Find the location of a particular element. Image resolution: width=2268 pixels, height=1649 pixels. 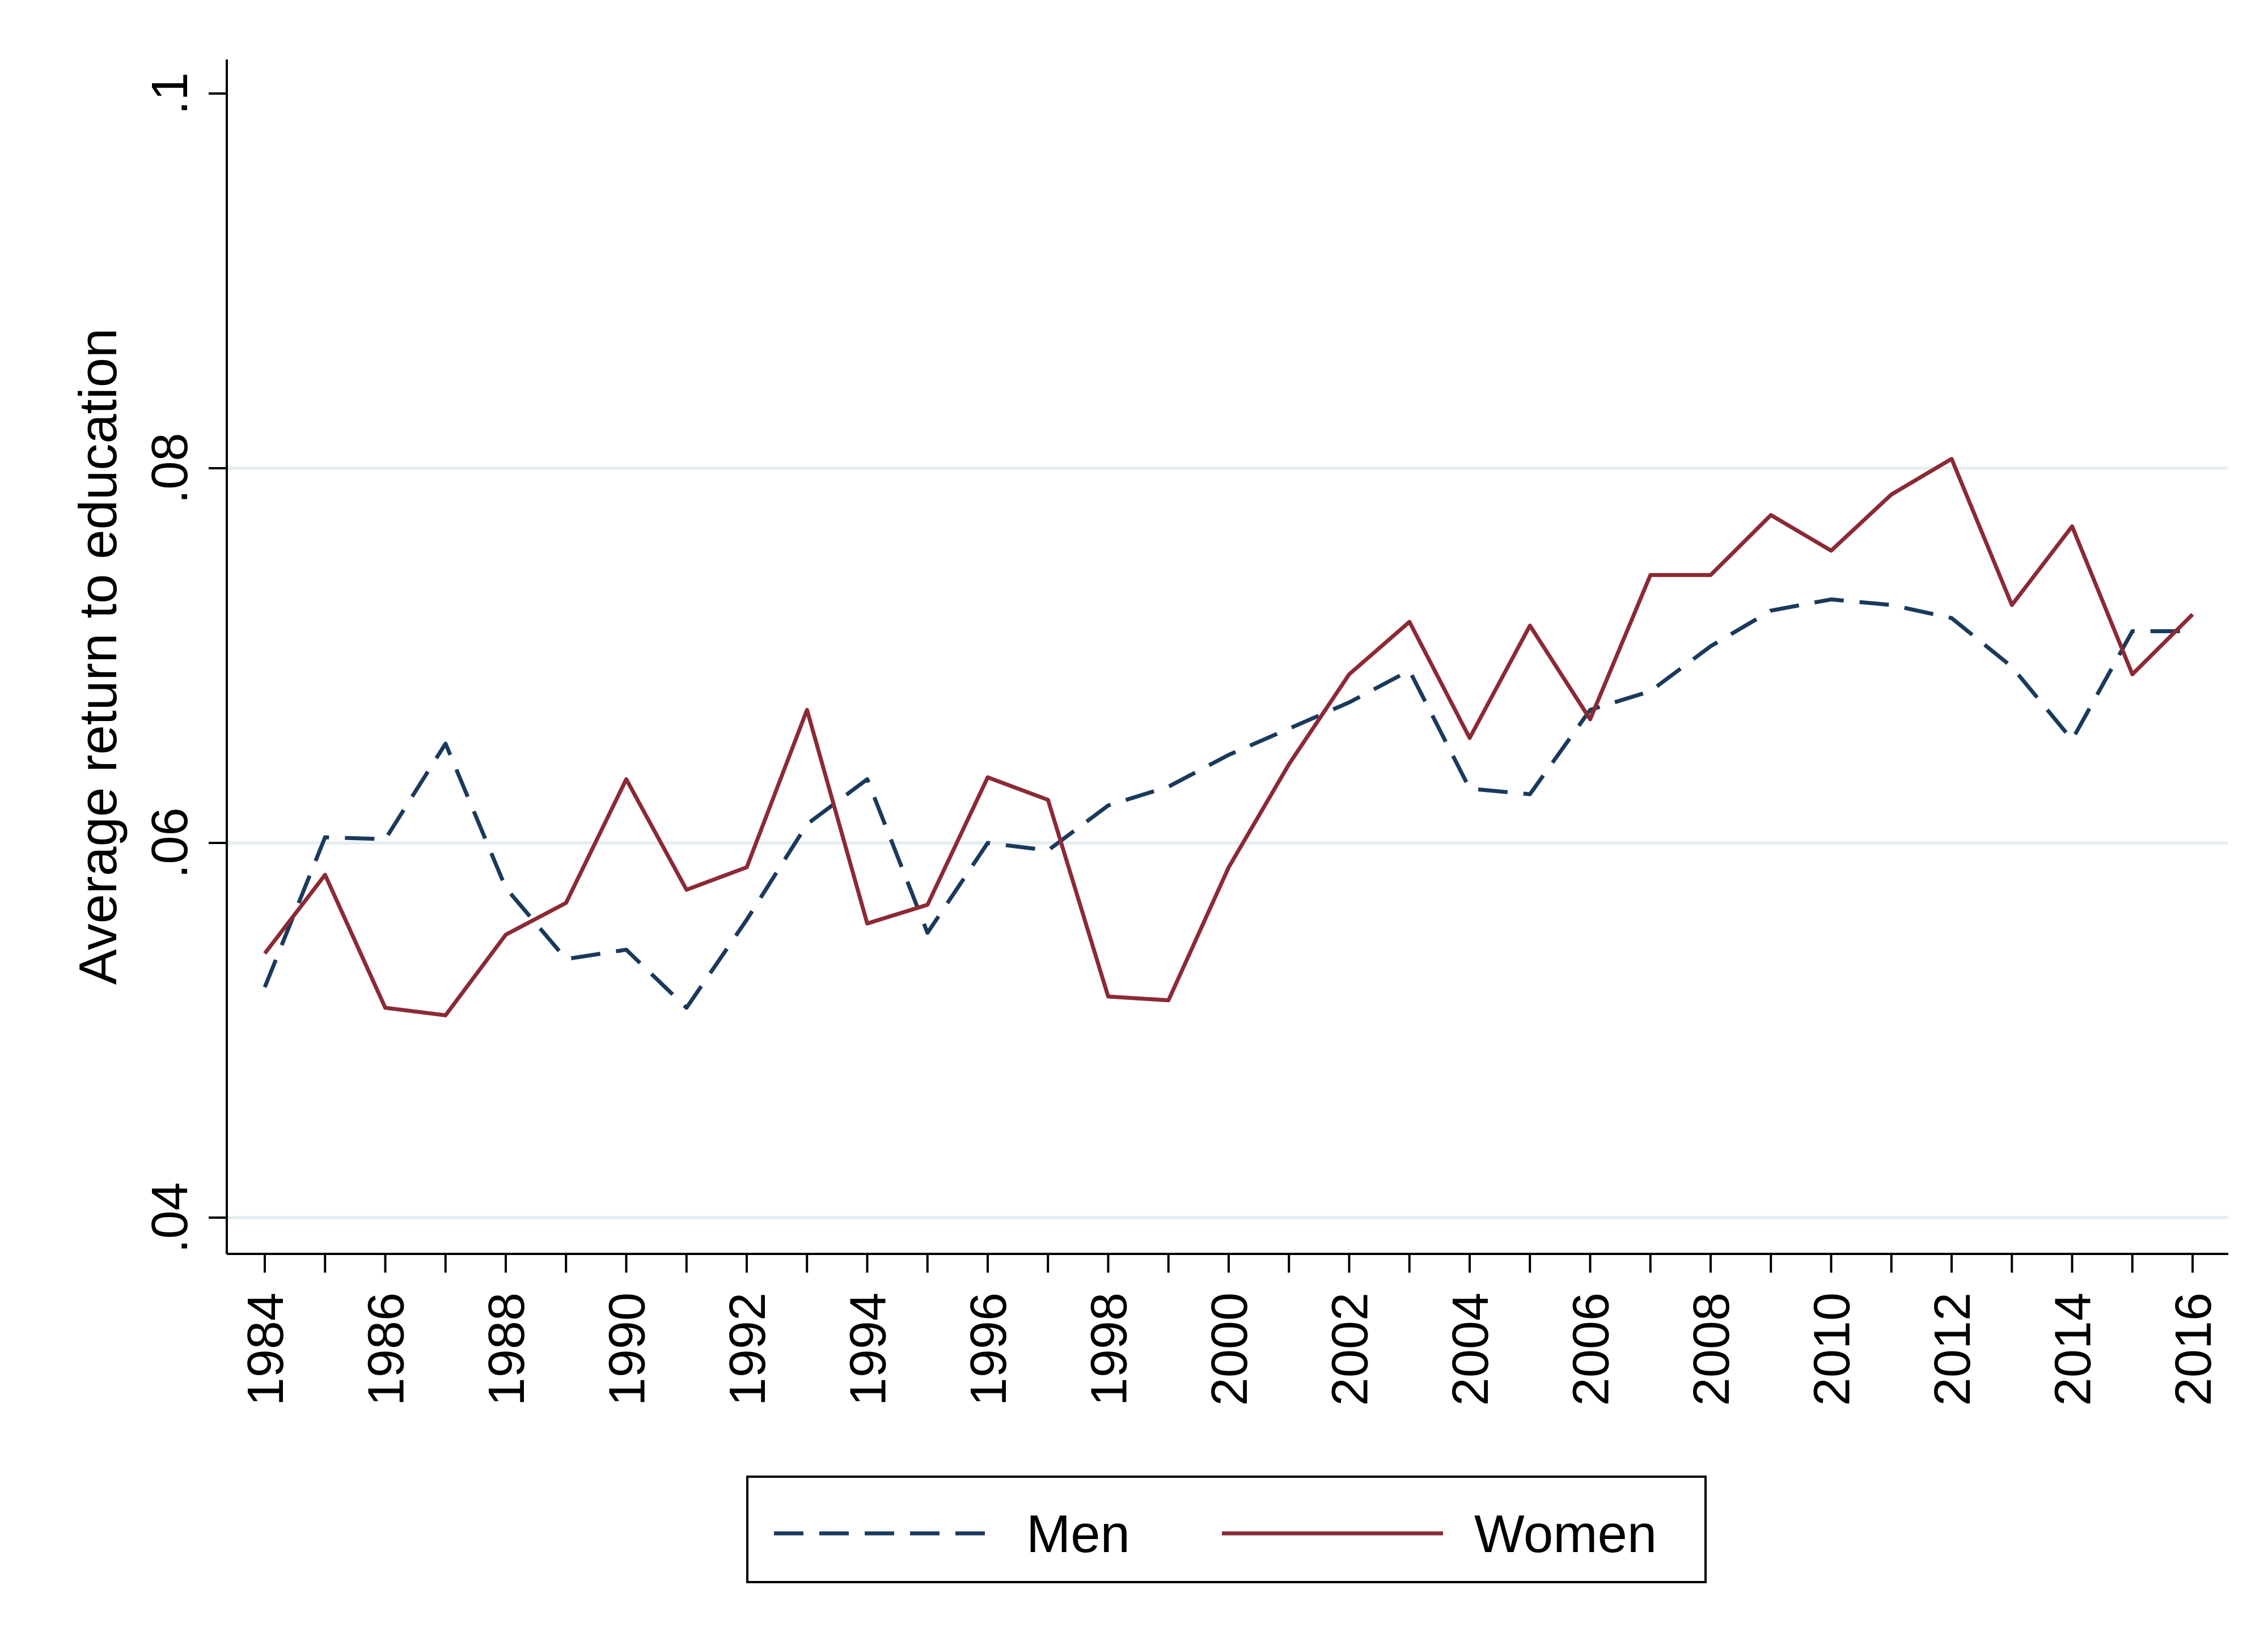

x-tick-label: 2008 is located at coordinates (1711, 1349).